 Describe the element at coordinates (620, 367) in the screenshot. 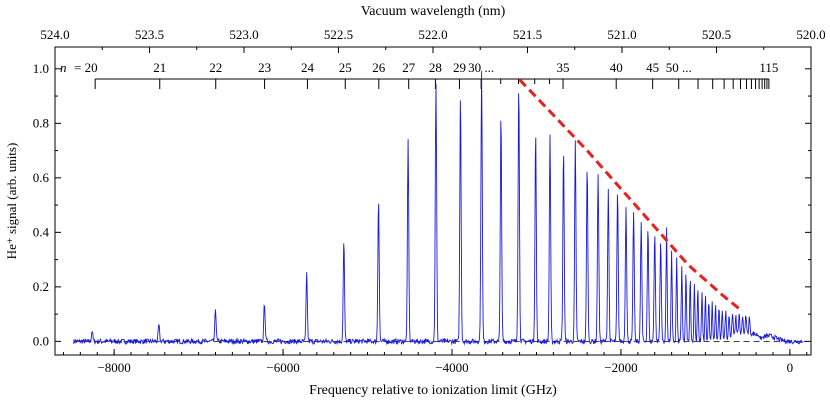

I see `x-tick-label: −2000` at that location.